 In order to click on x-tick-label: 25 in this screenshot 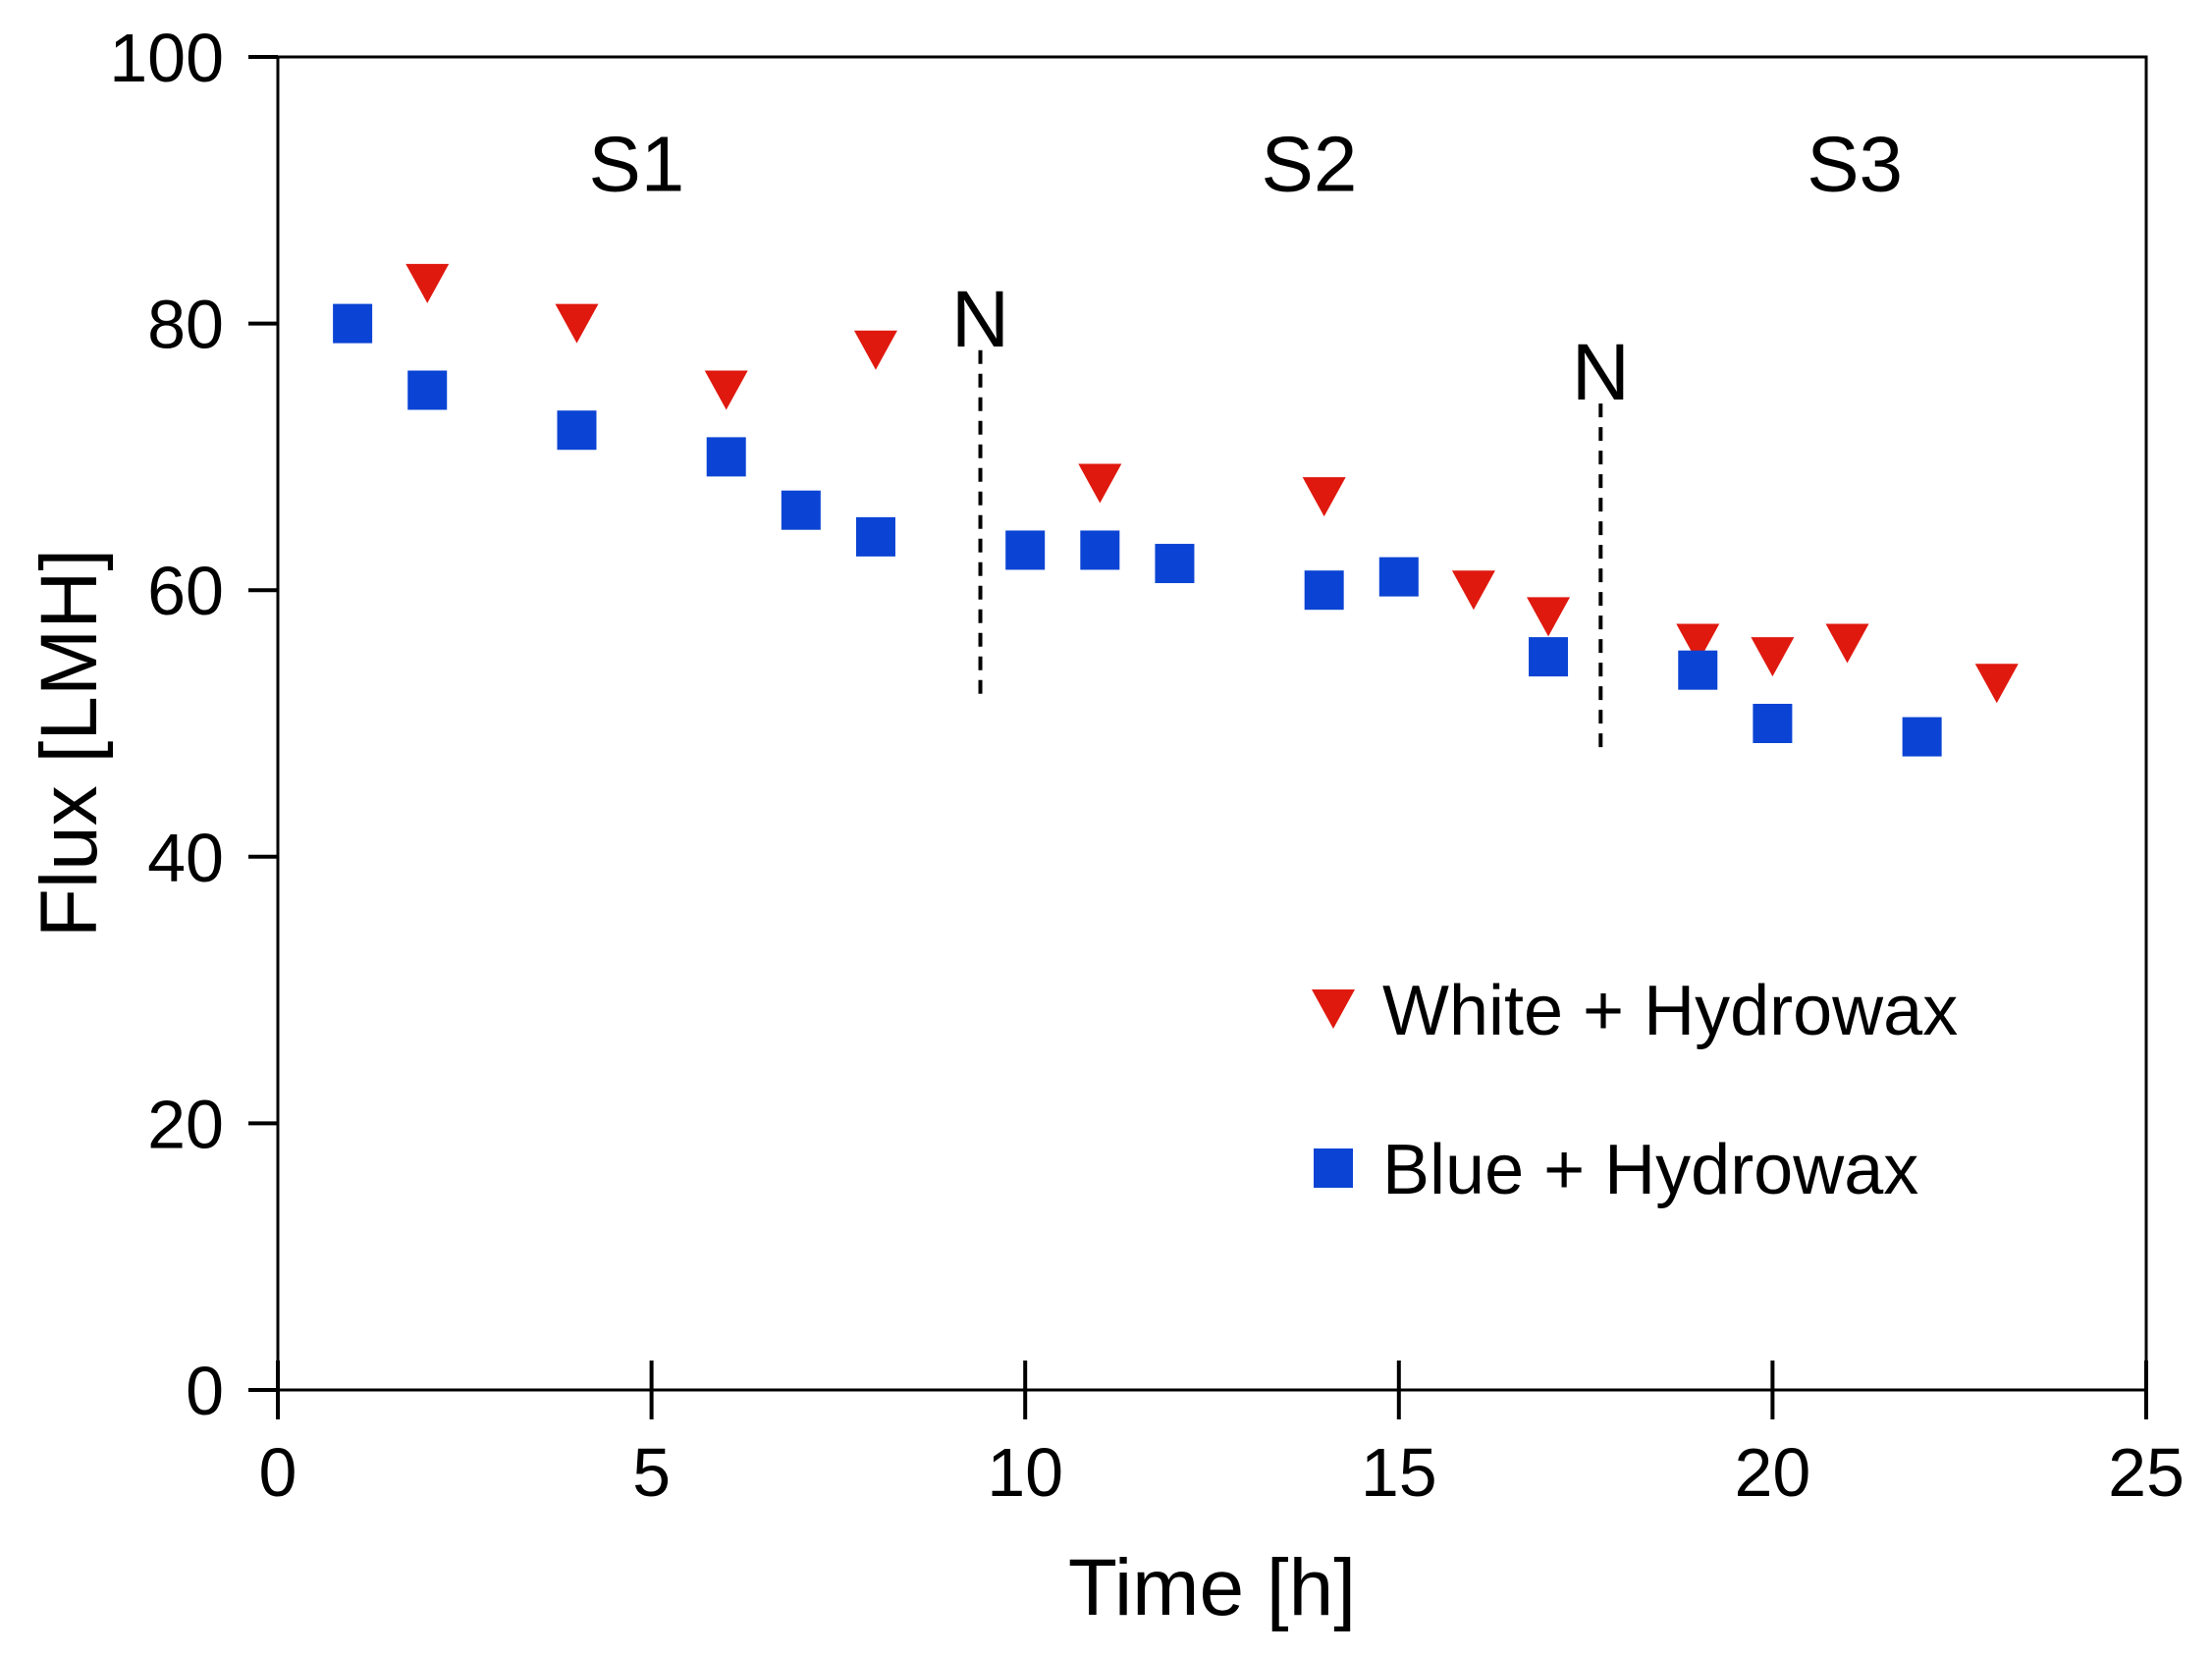, I will do `click(2146, 1472)`.